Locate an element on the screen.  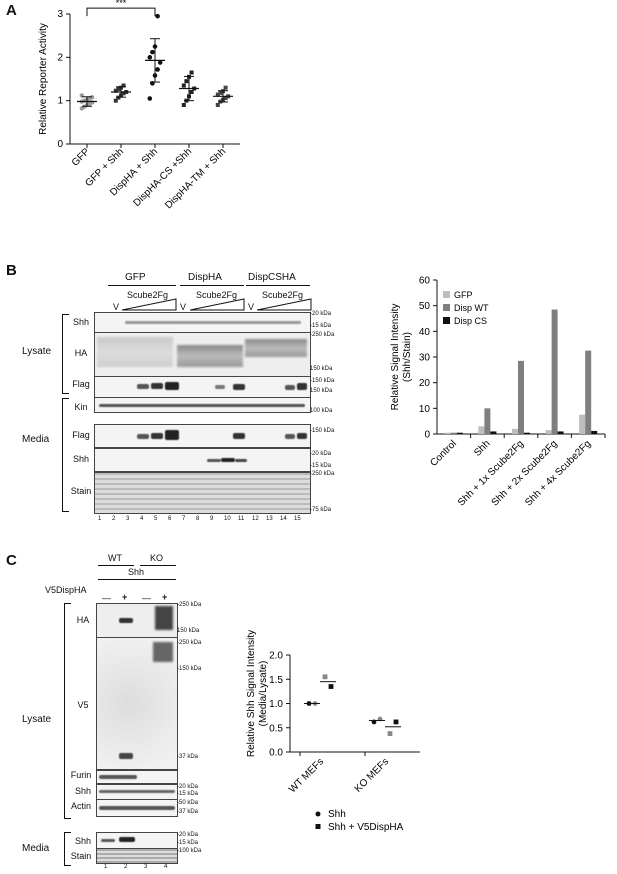
blot-c-shh is located at coordinates (137, 792).